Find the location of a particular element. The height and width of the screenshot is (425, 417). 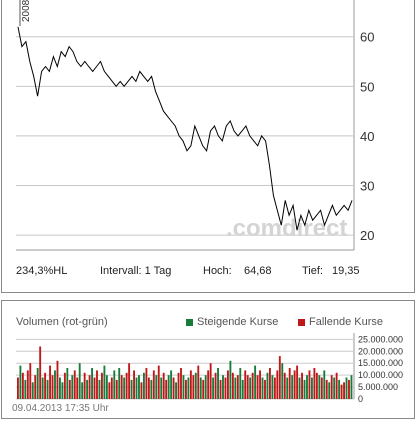

legend-falling-swatch is located at coordinates (301, 322).